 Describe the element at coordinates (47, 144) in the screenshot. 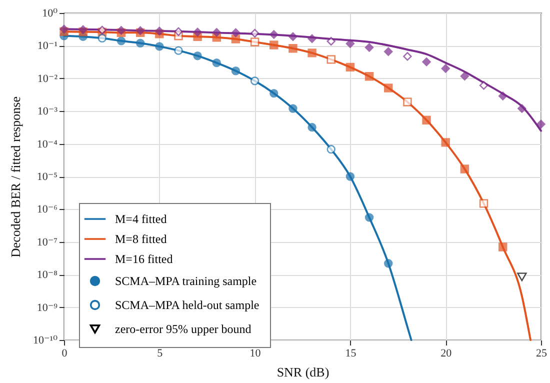

I see `y-tick-label: 10⁻⁴` at that location.